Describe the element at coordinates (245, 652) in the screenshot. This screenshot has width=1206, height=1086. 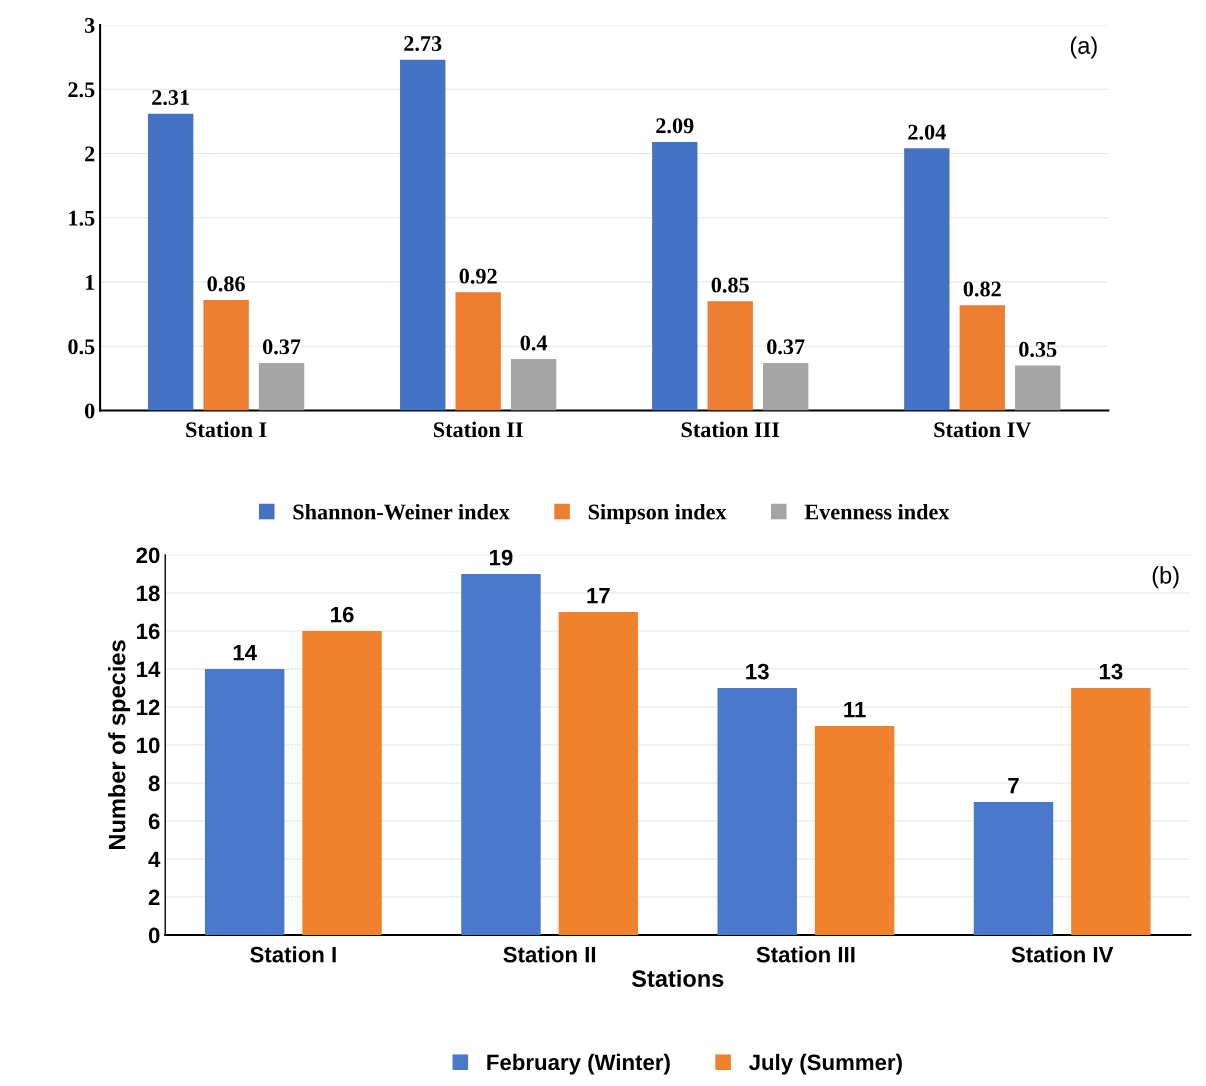
I see `data-label: 14` at that location.